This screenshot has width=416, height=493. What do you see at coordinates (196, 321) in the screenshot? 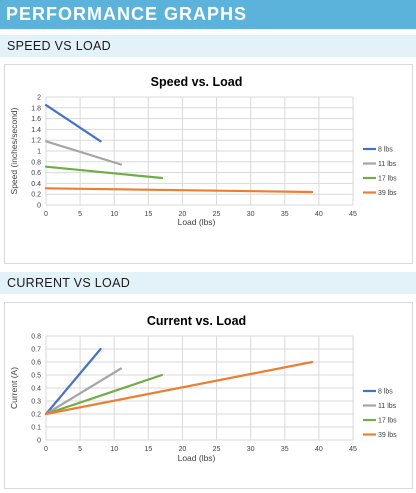
I see `chart-title: Current vs. Load` at bounding box center [196, 321].